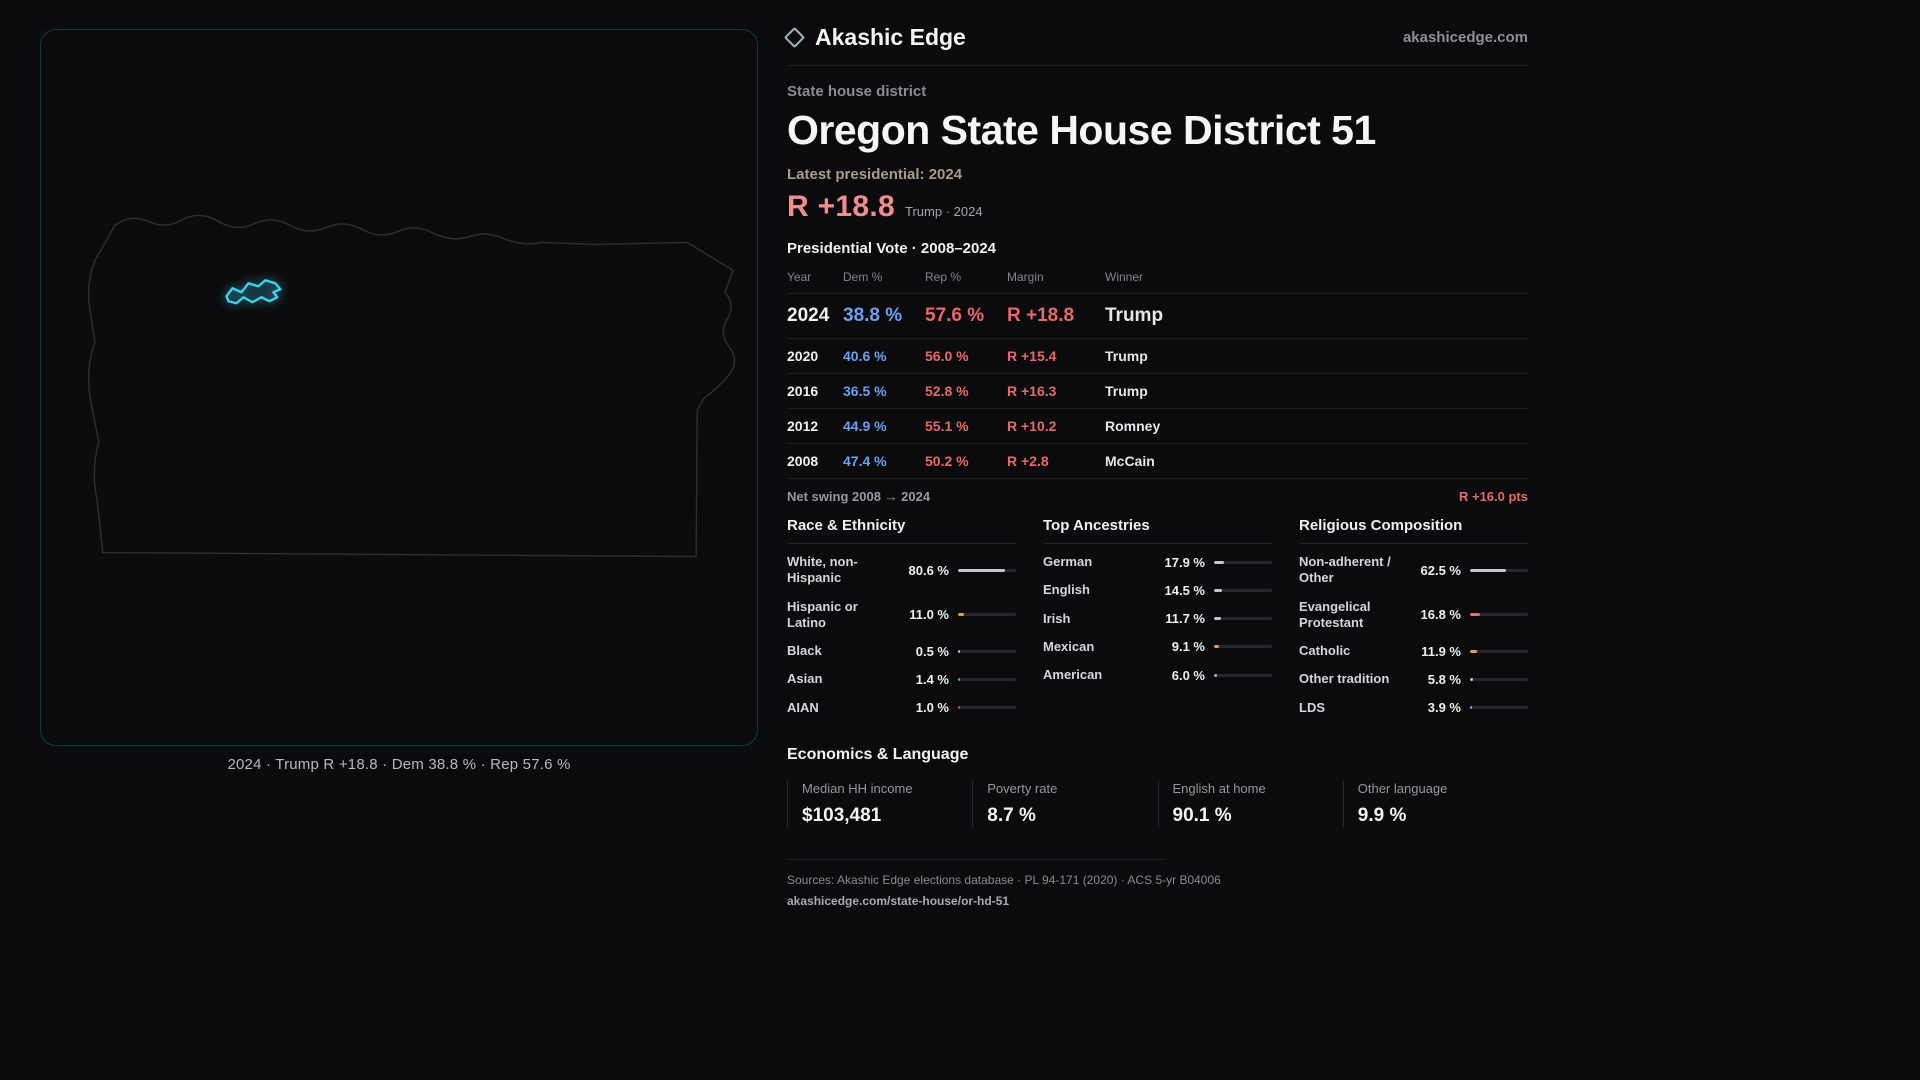 The width and height of the screenshot is (1920, 1080). Describe the element at coordinates (898, 900) in the screenshot. I see `permalink: akashicedge.com/state-house/or-hd-51` at that location.